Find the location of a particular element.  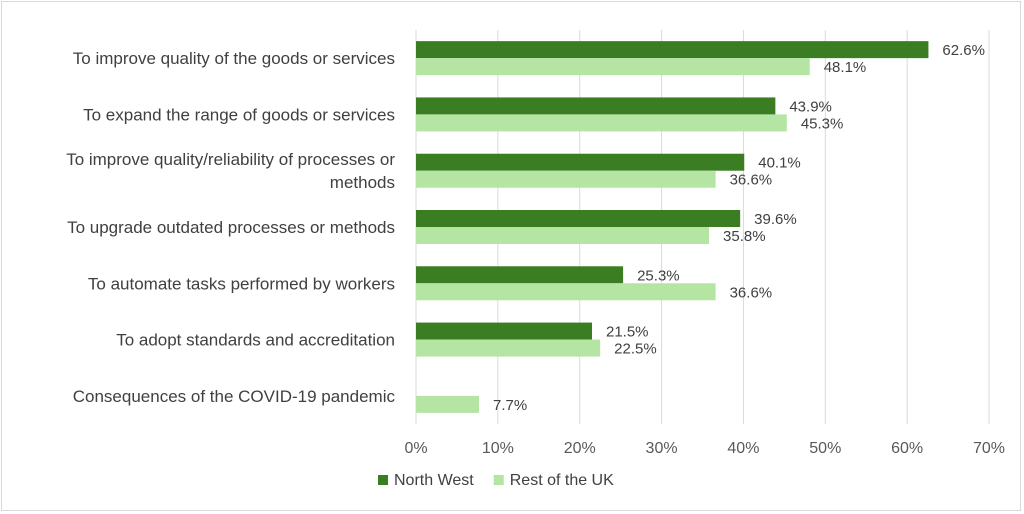

legend: North West Rest of the UK is located at coordinates (496, 480).